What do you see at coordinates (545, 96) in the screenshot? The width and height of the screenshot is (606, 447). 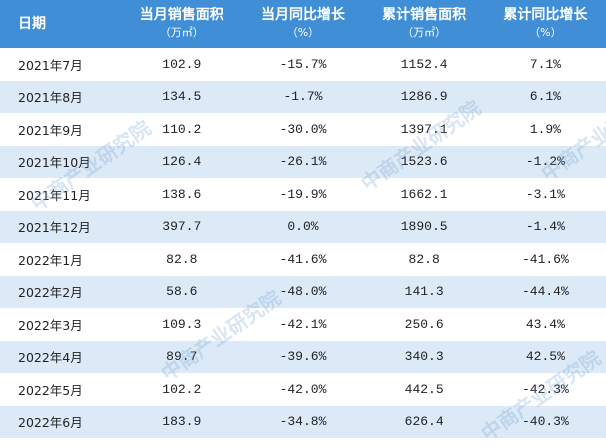 I see `value-cell: 6.1%` at bounding box center [545, 96].